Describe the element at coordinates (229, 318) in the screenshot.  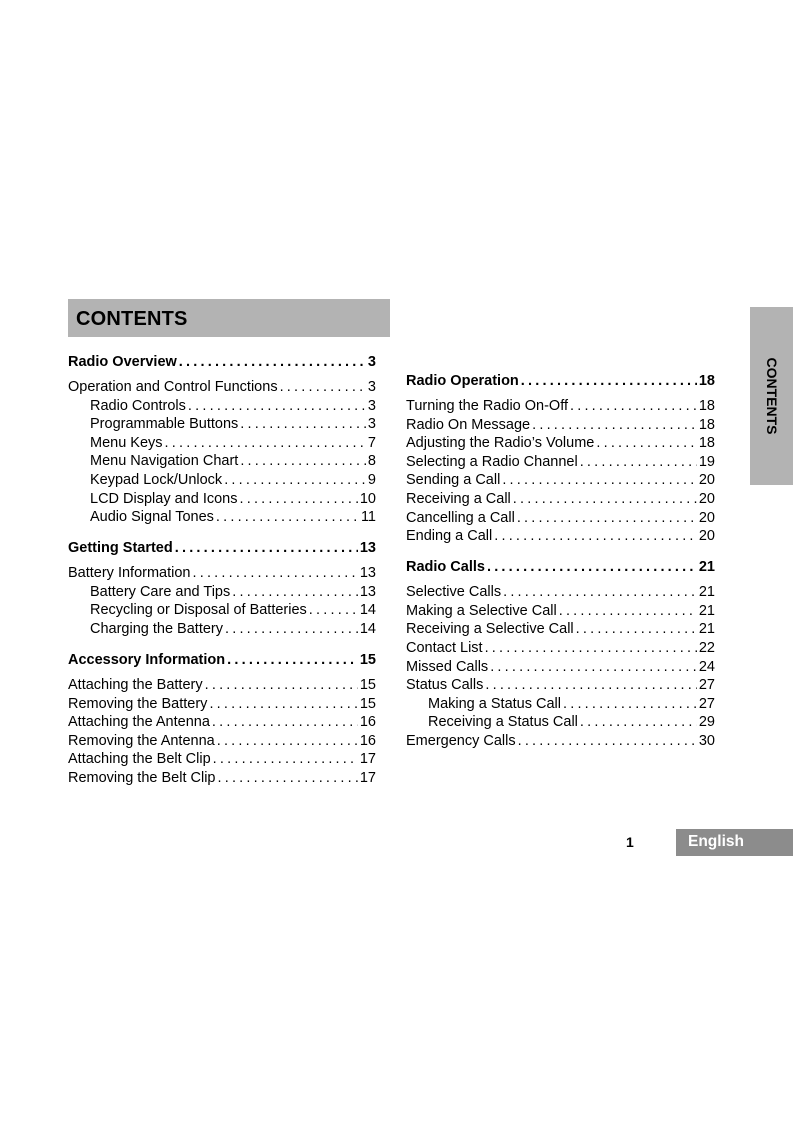
I see `contents-header-bar: CONTENTS` at that location.